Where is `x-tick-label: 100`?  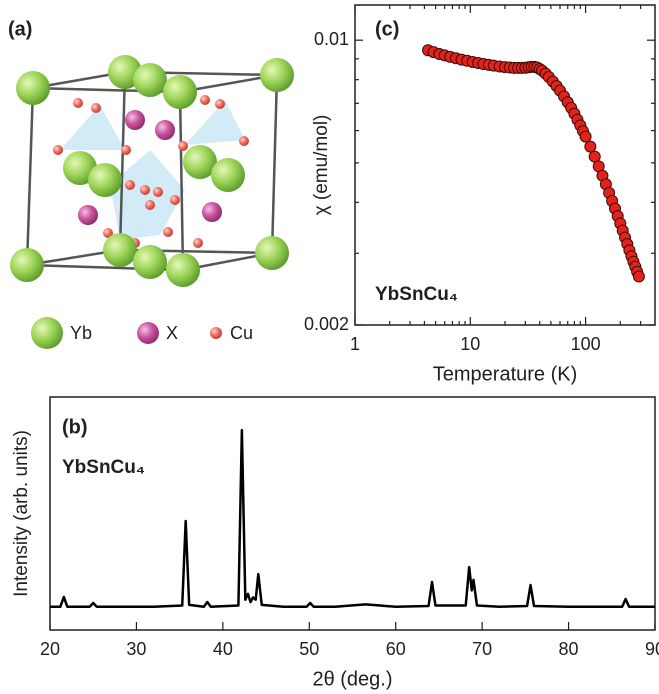
x-tick-label: 100 is located at coordinates (586, 344).